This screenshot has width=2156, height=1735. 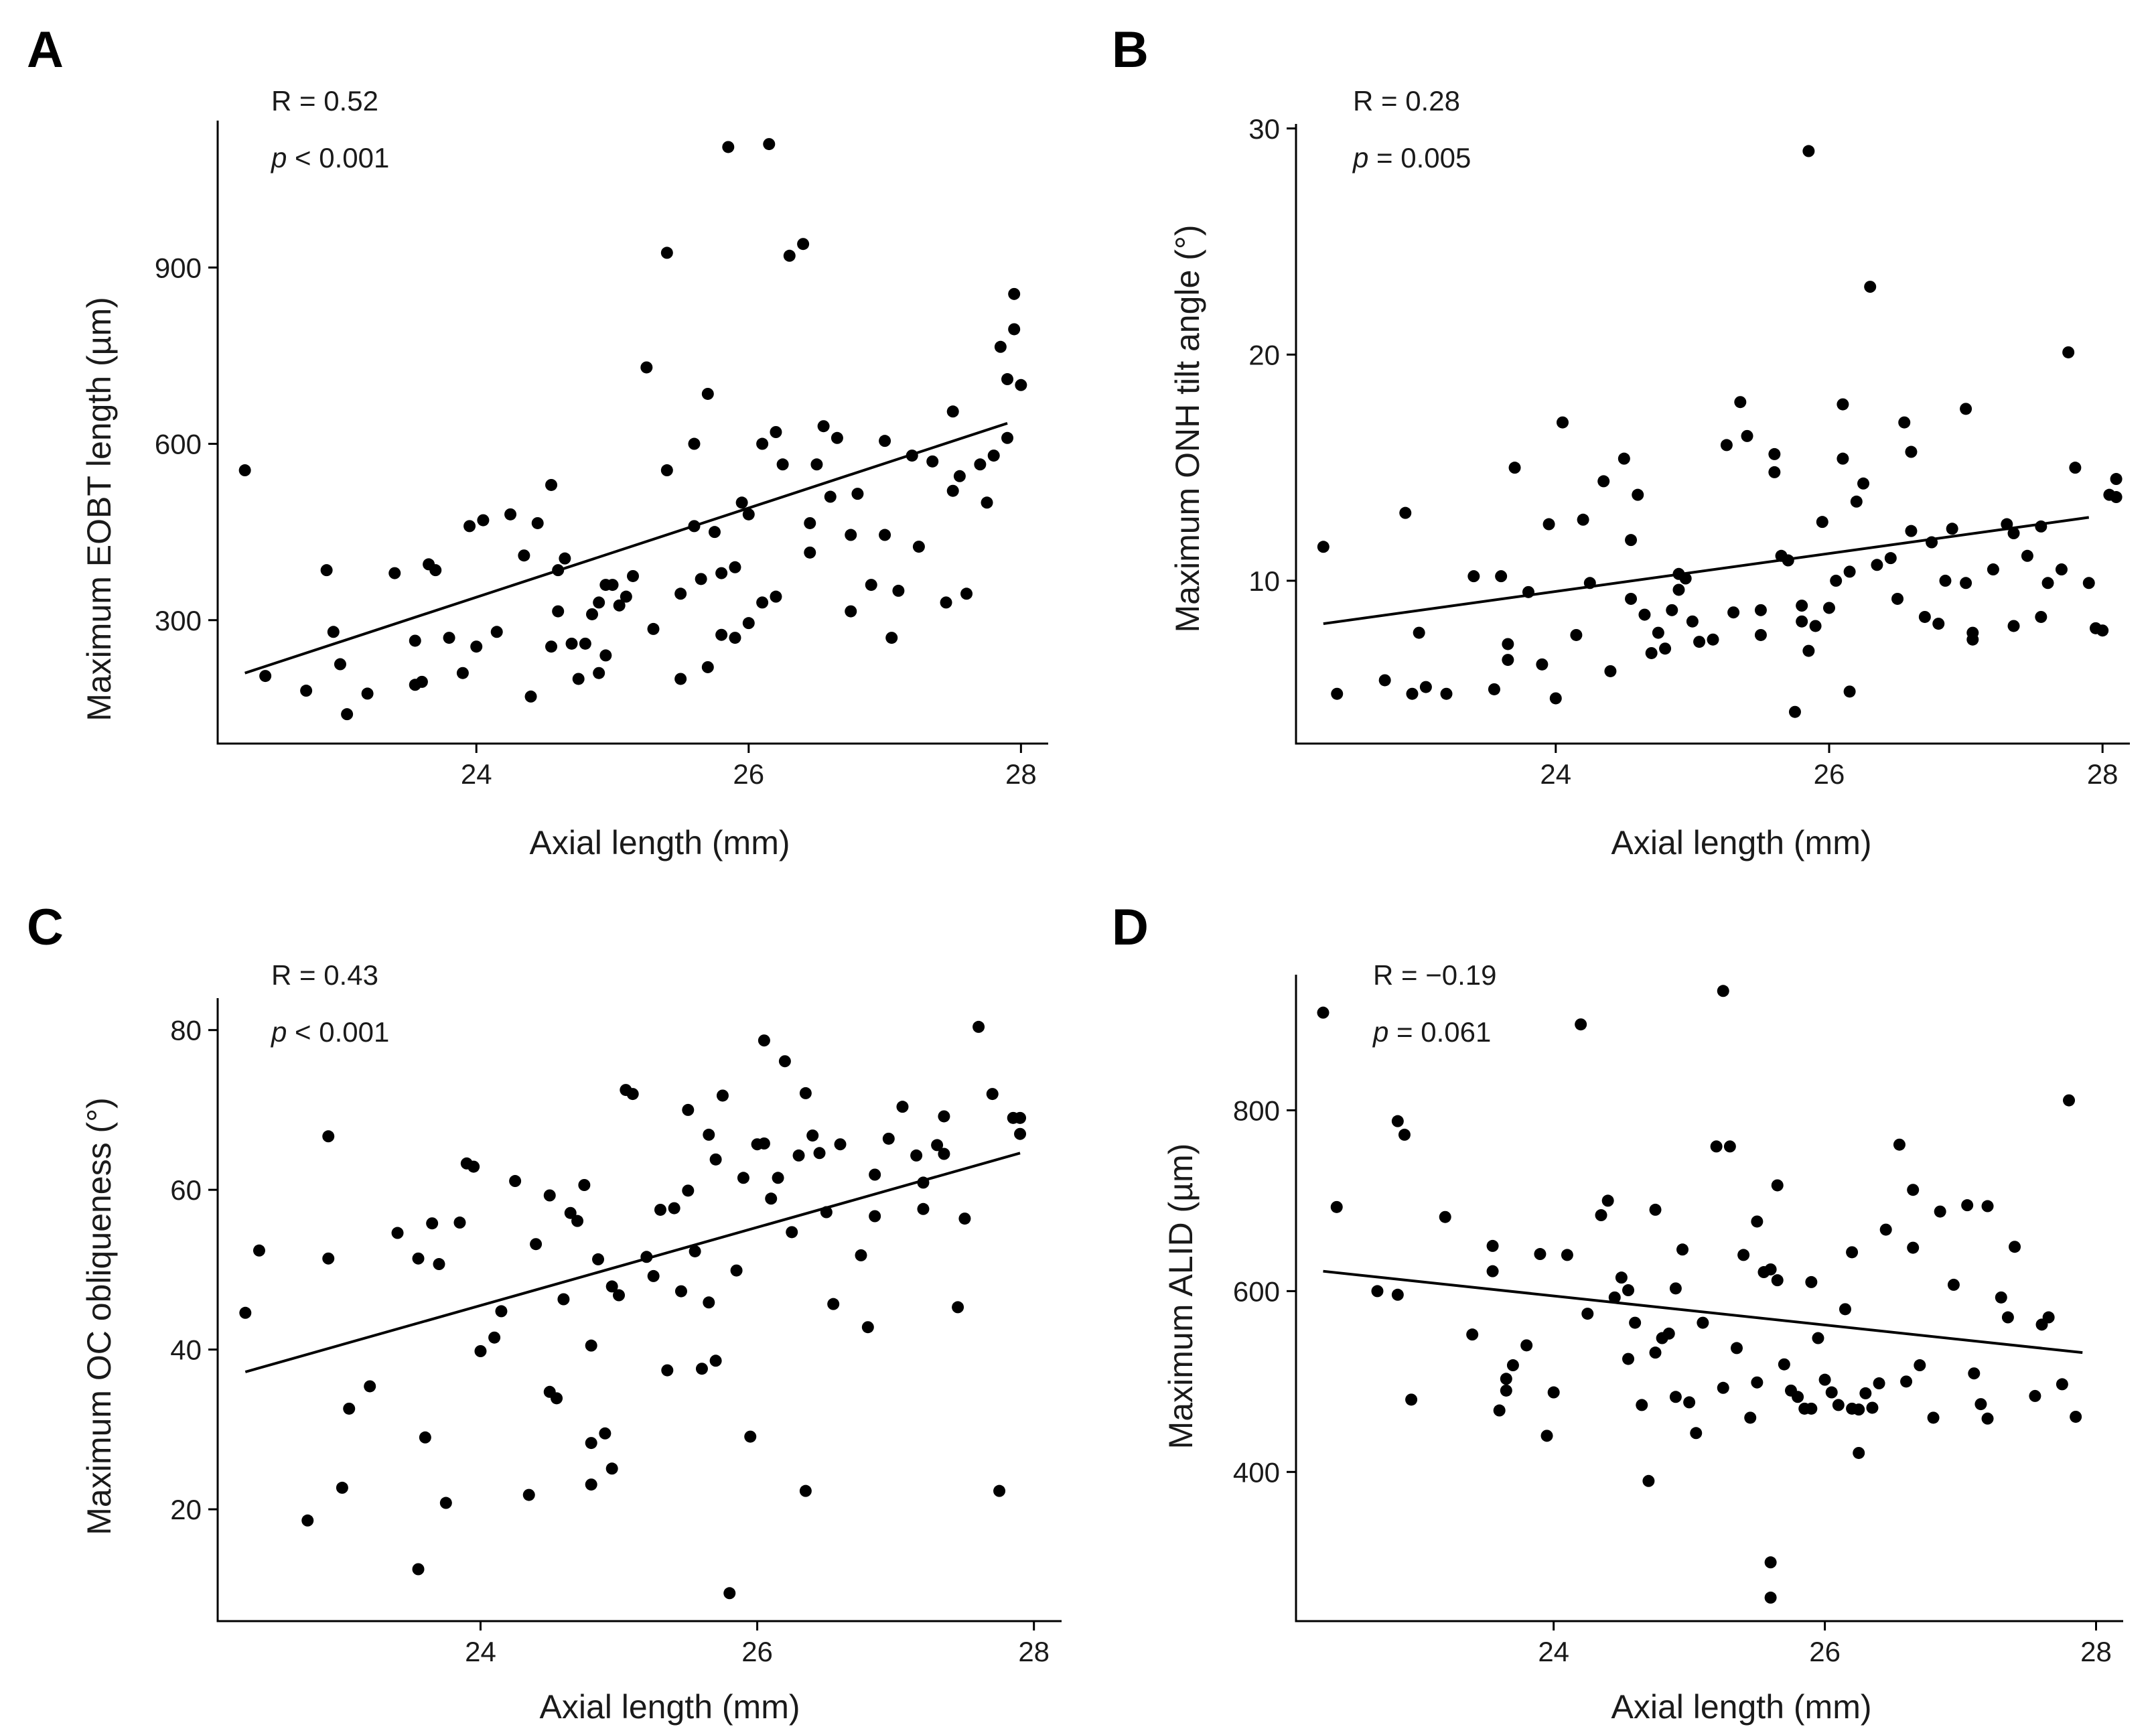 I want to click on y-axis-title: Maximum ONH tilt angle (°), so click(x=1187, y=429).